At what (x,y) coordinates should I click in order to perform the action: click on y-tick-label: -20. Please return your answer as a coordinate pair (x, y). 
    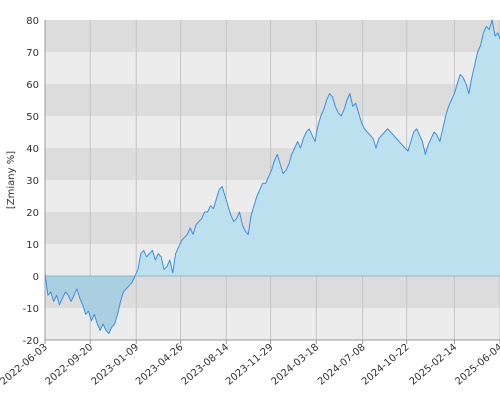
    Looking at the image, I should click on (31, 341).